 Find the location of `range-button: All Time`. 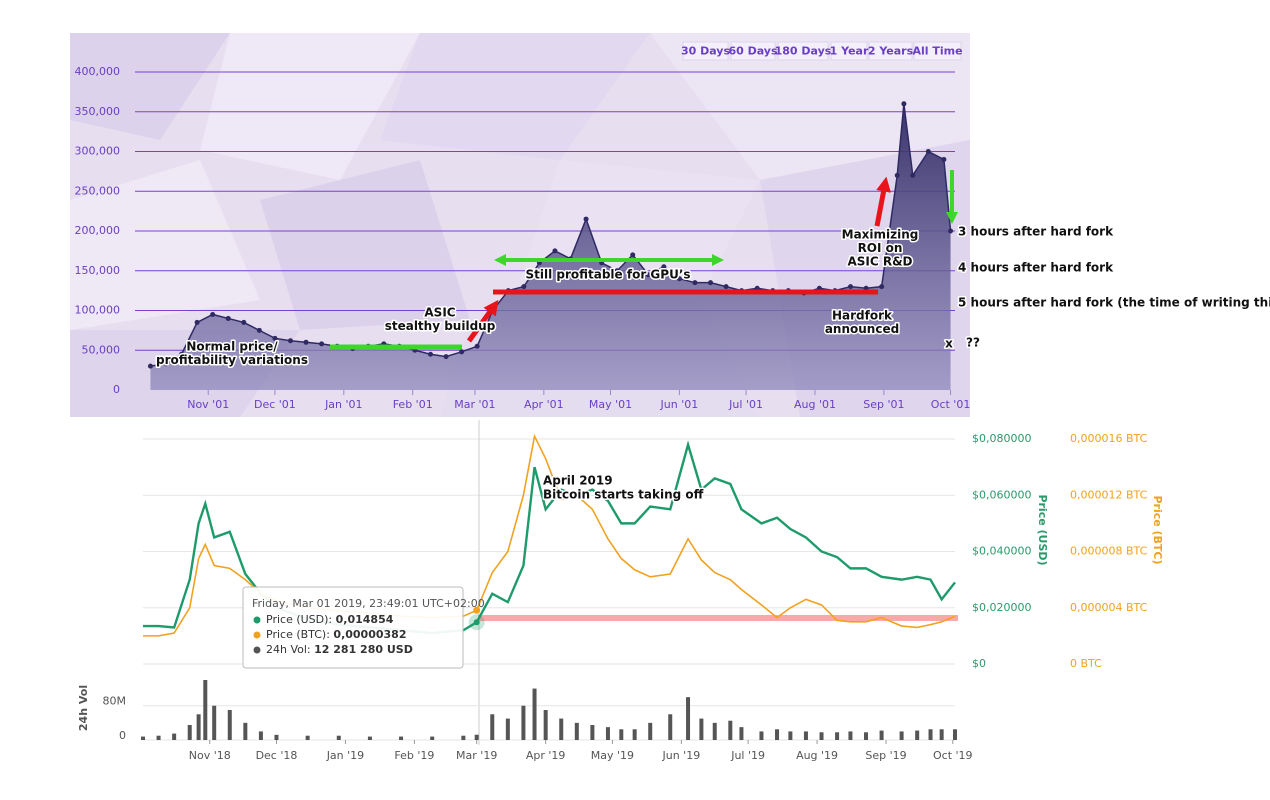

range-button: All Time is located at coordinates (937, 51).